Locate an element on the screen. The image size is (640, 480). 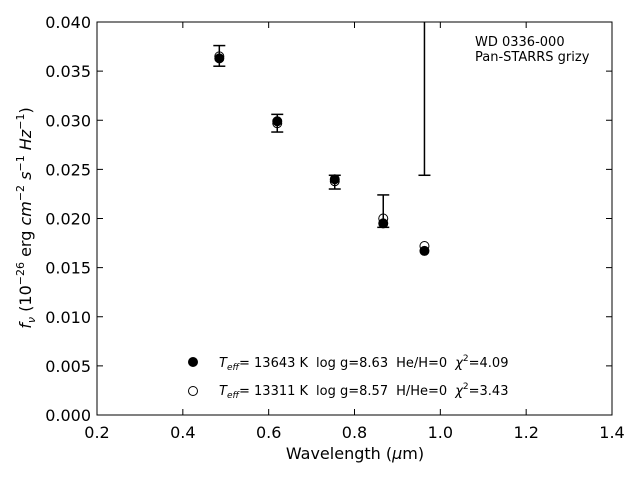
y-tick-label: 0.010 is located at coordinates (68, 317).